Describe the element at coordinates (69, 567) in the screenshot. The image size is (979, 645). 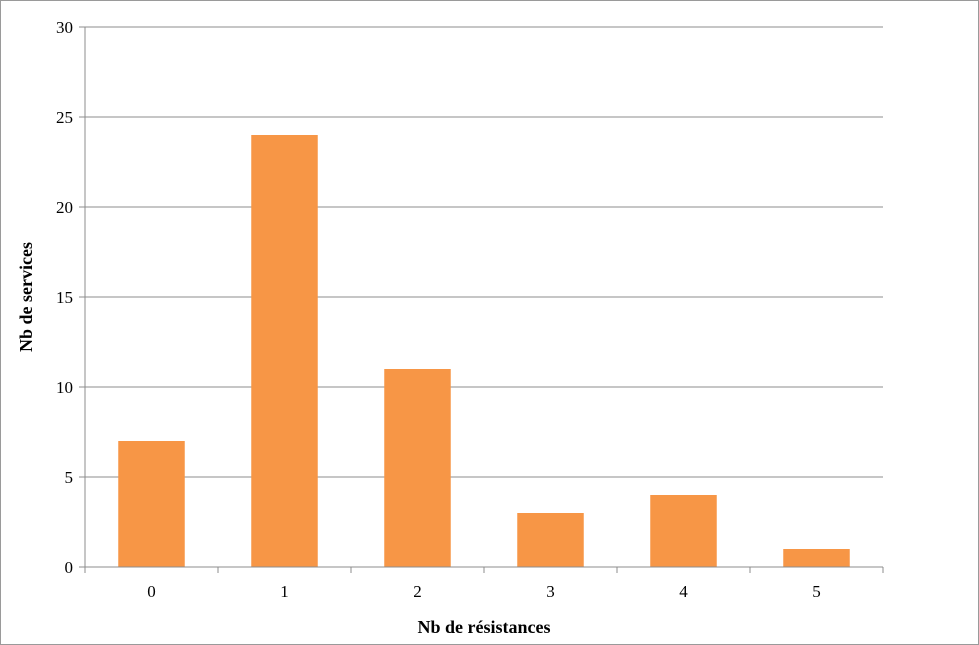
I see `y-tick-label: 0` at that location.